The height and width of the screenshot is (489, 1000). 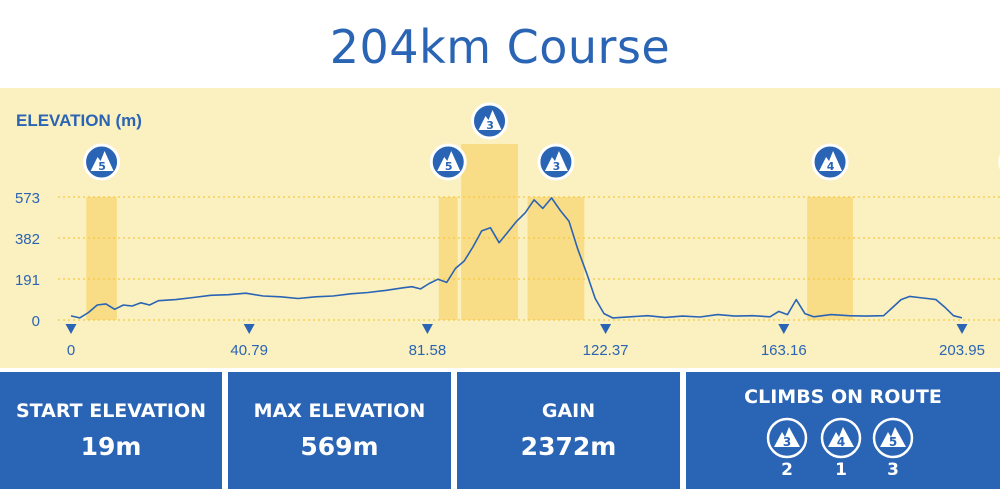 I want to click on badge-category: 4, so click(x=831, y=166).